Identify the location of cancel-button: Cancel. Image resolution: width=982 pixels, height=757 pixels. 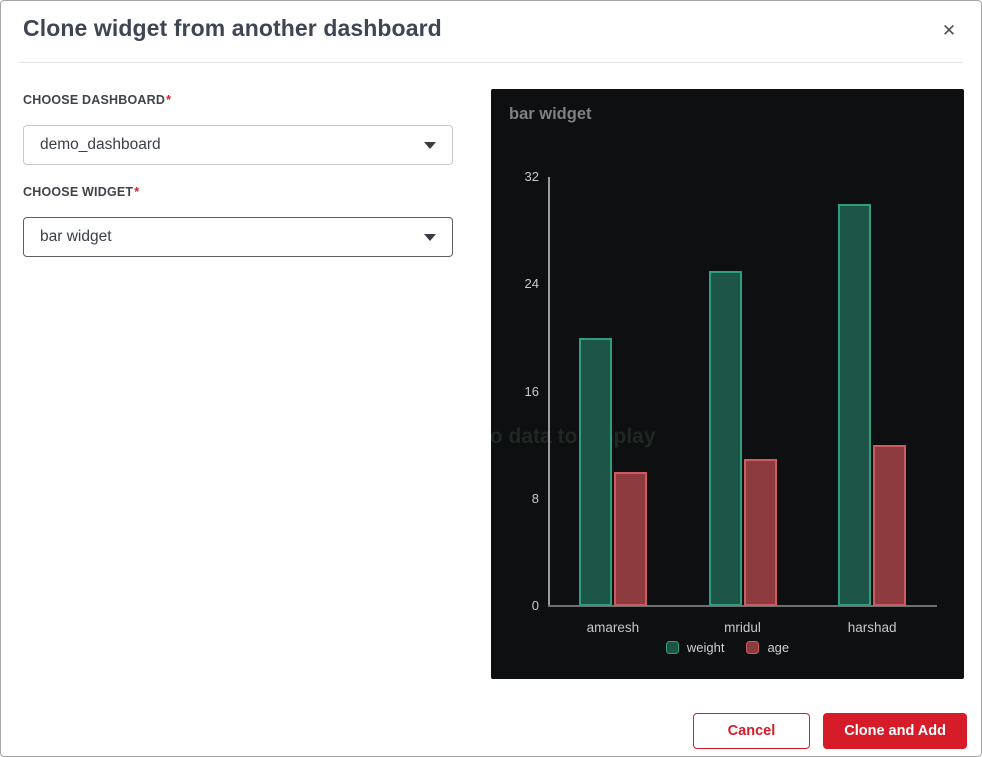
(751, 731).